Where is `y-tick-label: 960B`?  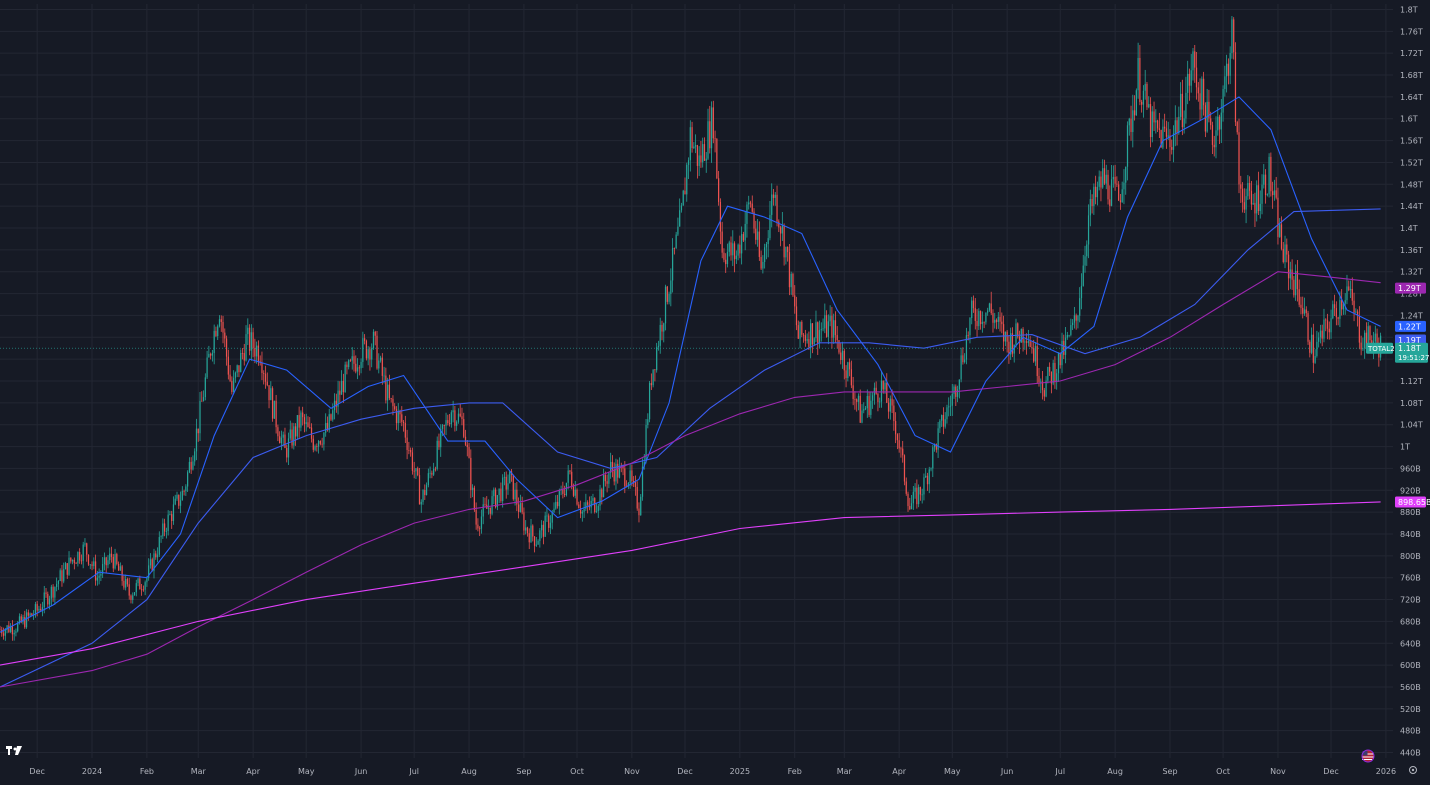
y-tick-label: 960B is located at coordinates (1410, 468).